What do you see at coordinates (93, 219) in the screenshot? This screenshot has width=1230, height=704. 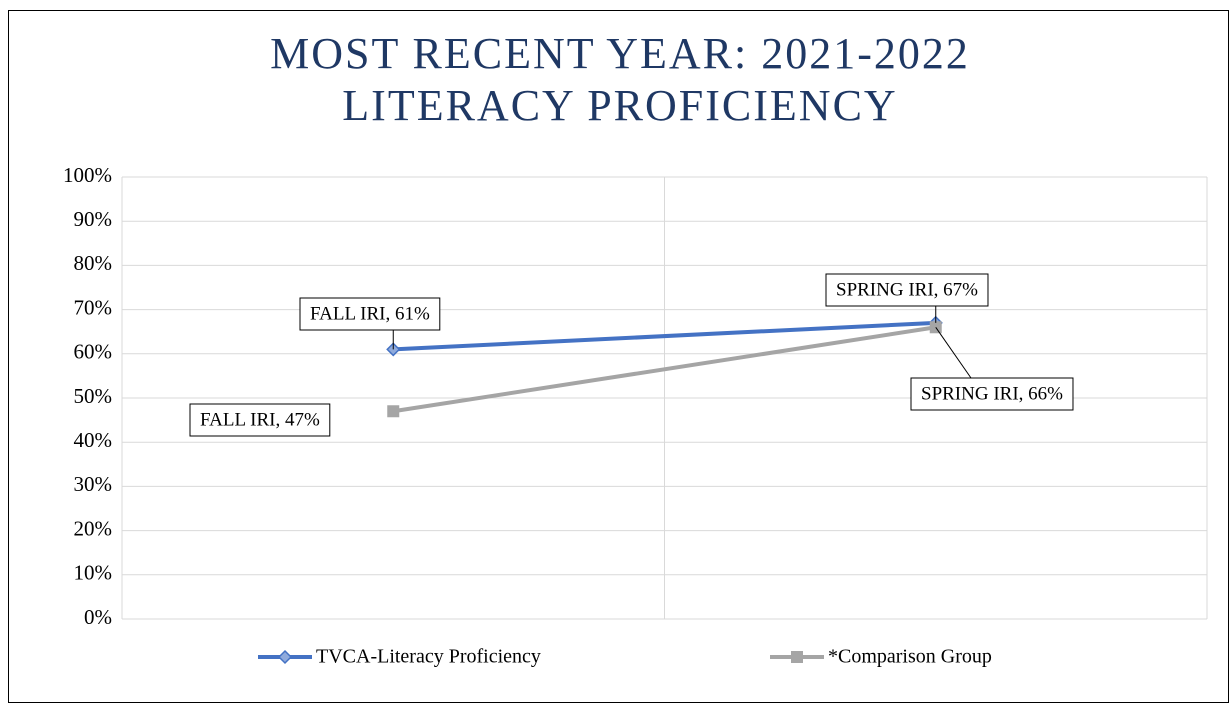 I see `y-tick-label: 90%` at bounding box center [93, 219].